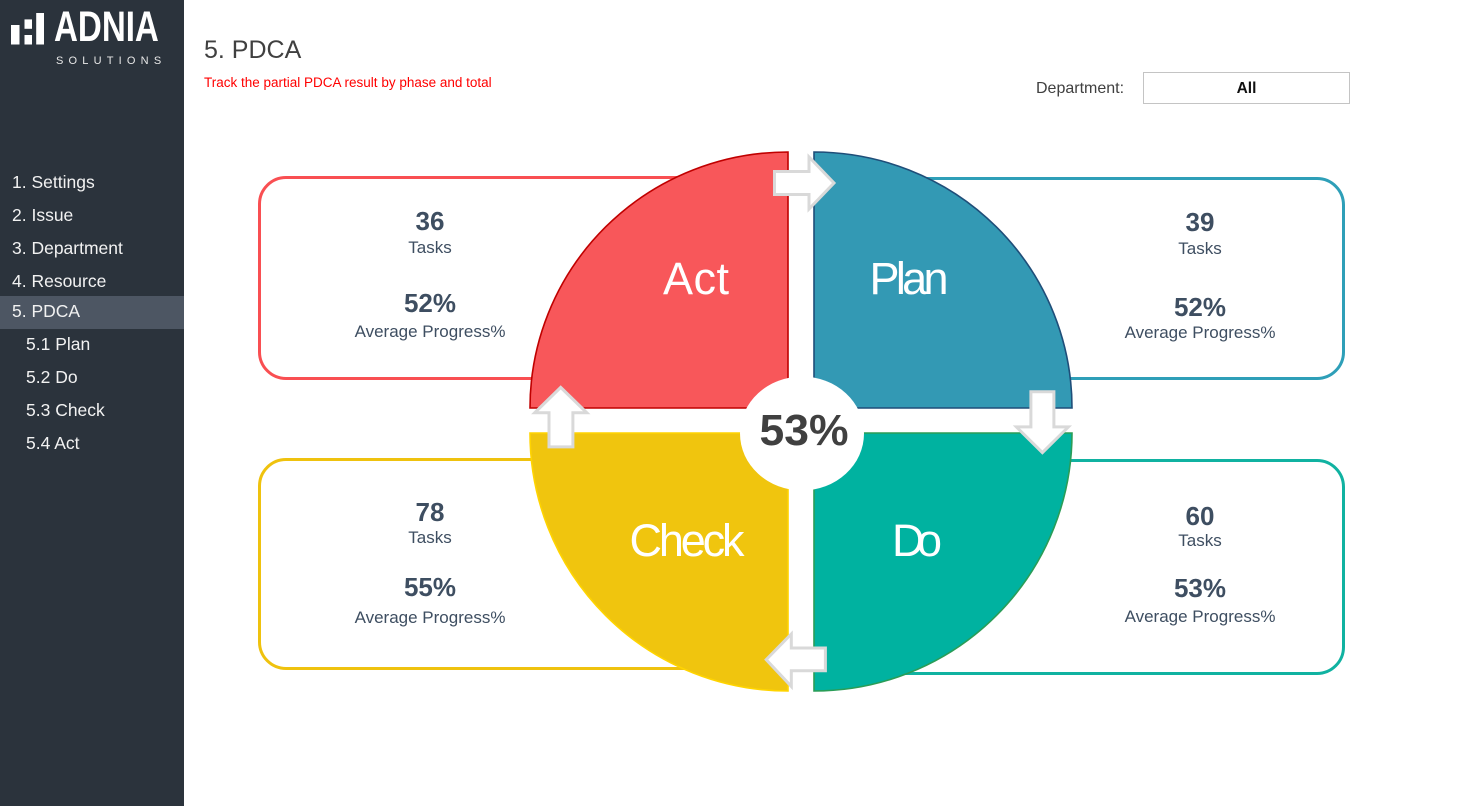 The width and height of the screenshot is (1481, 806). What do you see at coordinates (696, 278) in the screenshot?
I see `svg-text: Act` at bounding box center [696, 278].